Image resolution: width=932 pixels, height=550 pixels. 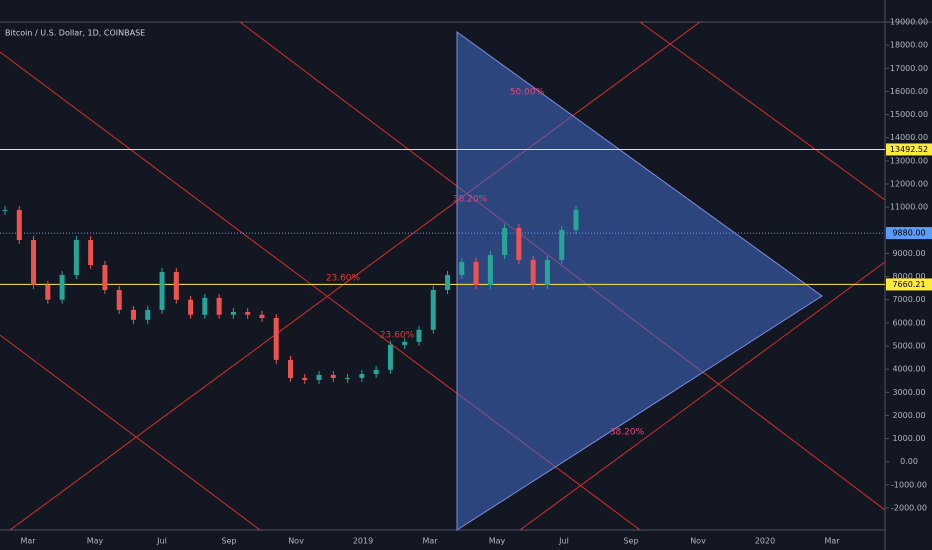 What do you see at coordinates (908, 438) in the screenshot?
I see `y-tick-label: 1000.00` at bounding box center [908, 438].